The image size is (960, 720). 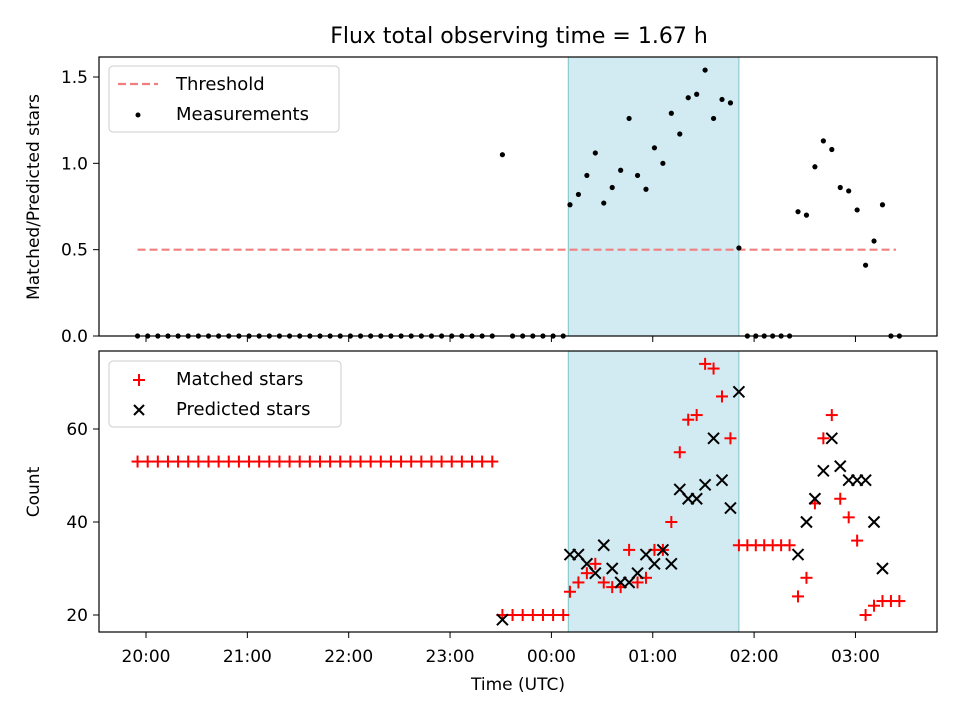 What do you see at coordinates (224, 99) in the screenshot?
I see `top-legend: Threshold Measurements` at bounding box center [224, 99].